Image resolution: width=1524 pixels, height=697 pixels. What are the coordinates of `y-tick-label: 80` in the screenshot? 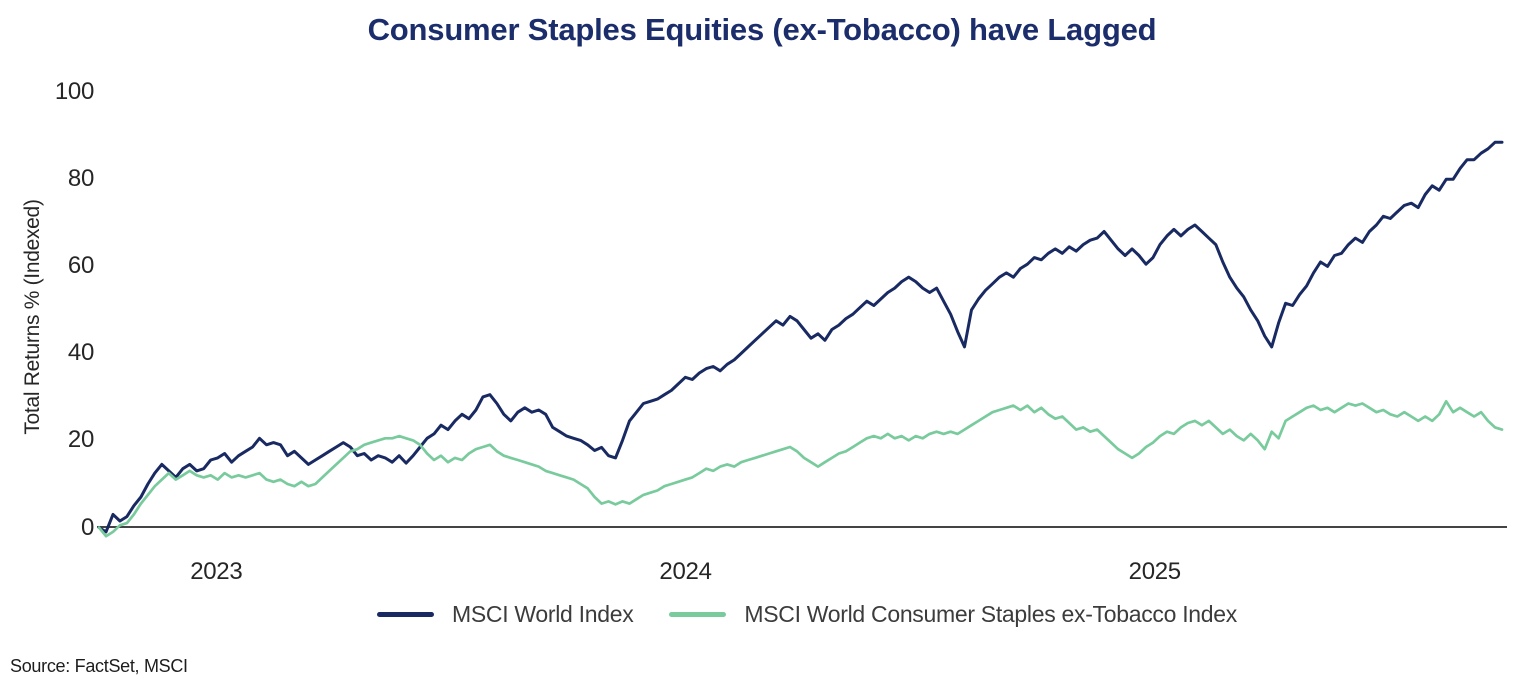 It's located at (80, 179).